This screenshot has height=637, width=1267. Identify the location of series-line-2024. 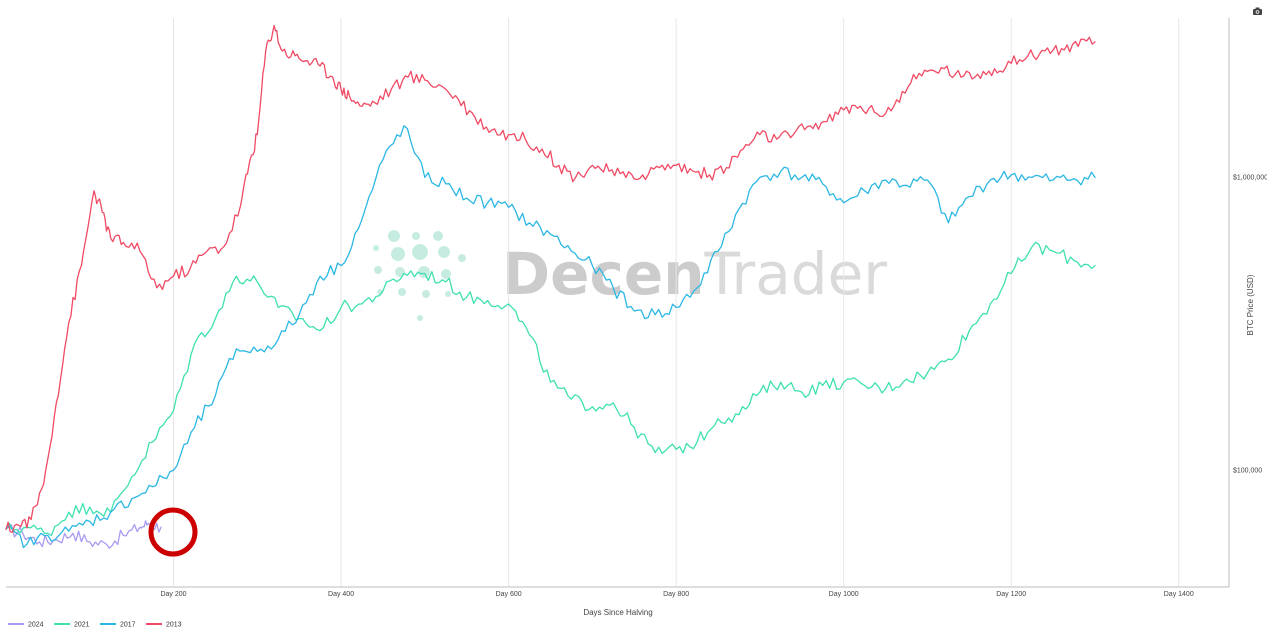
(83, 534).